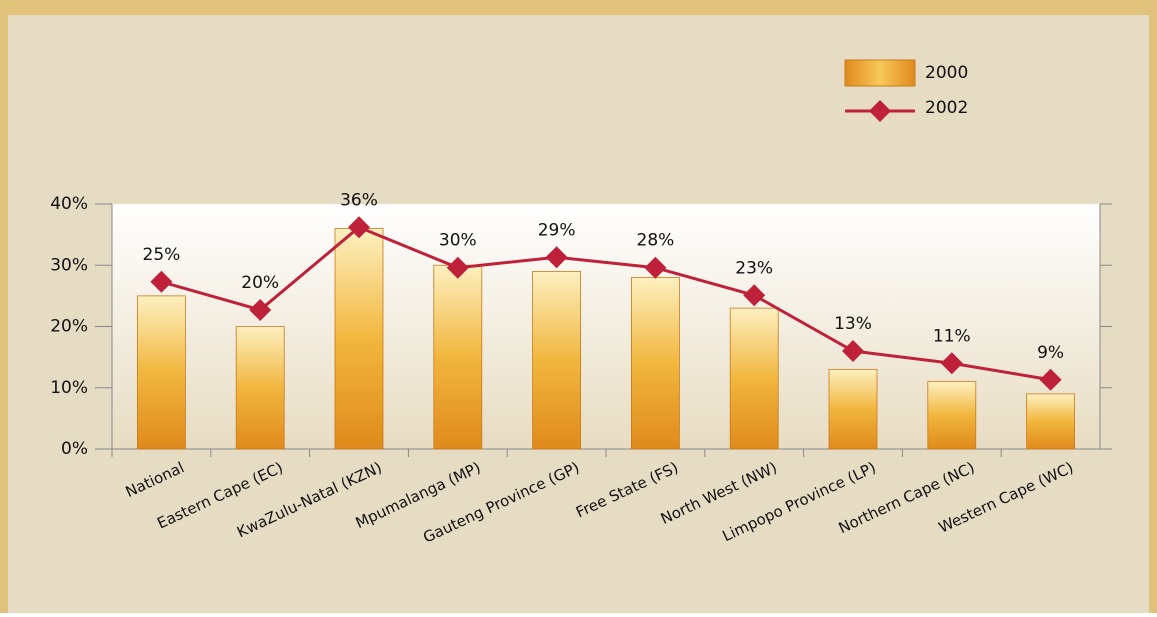 The width and height of the screenshot is (1157, 617). What do you see at coordinates (656, 241) in the screenshot?
I see `data-label: 28%` at bounding box center [656, 241].